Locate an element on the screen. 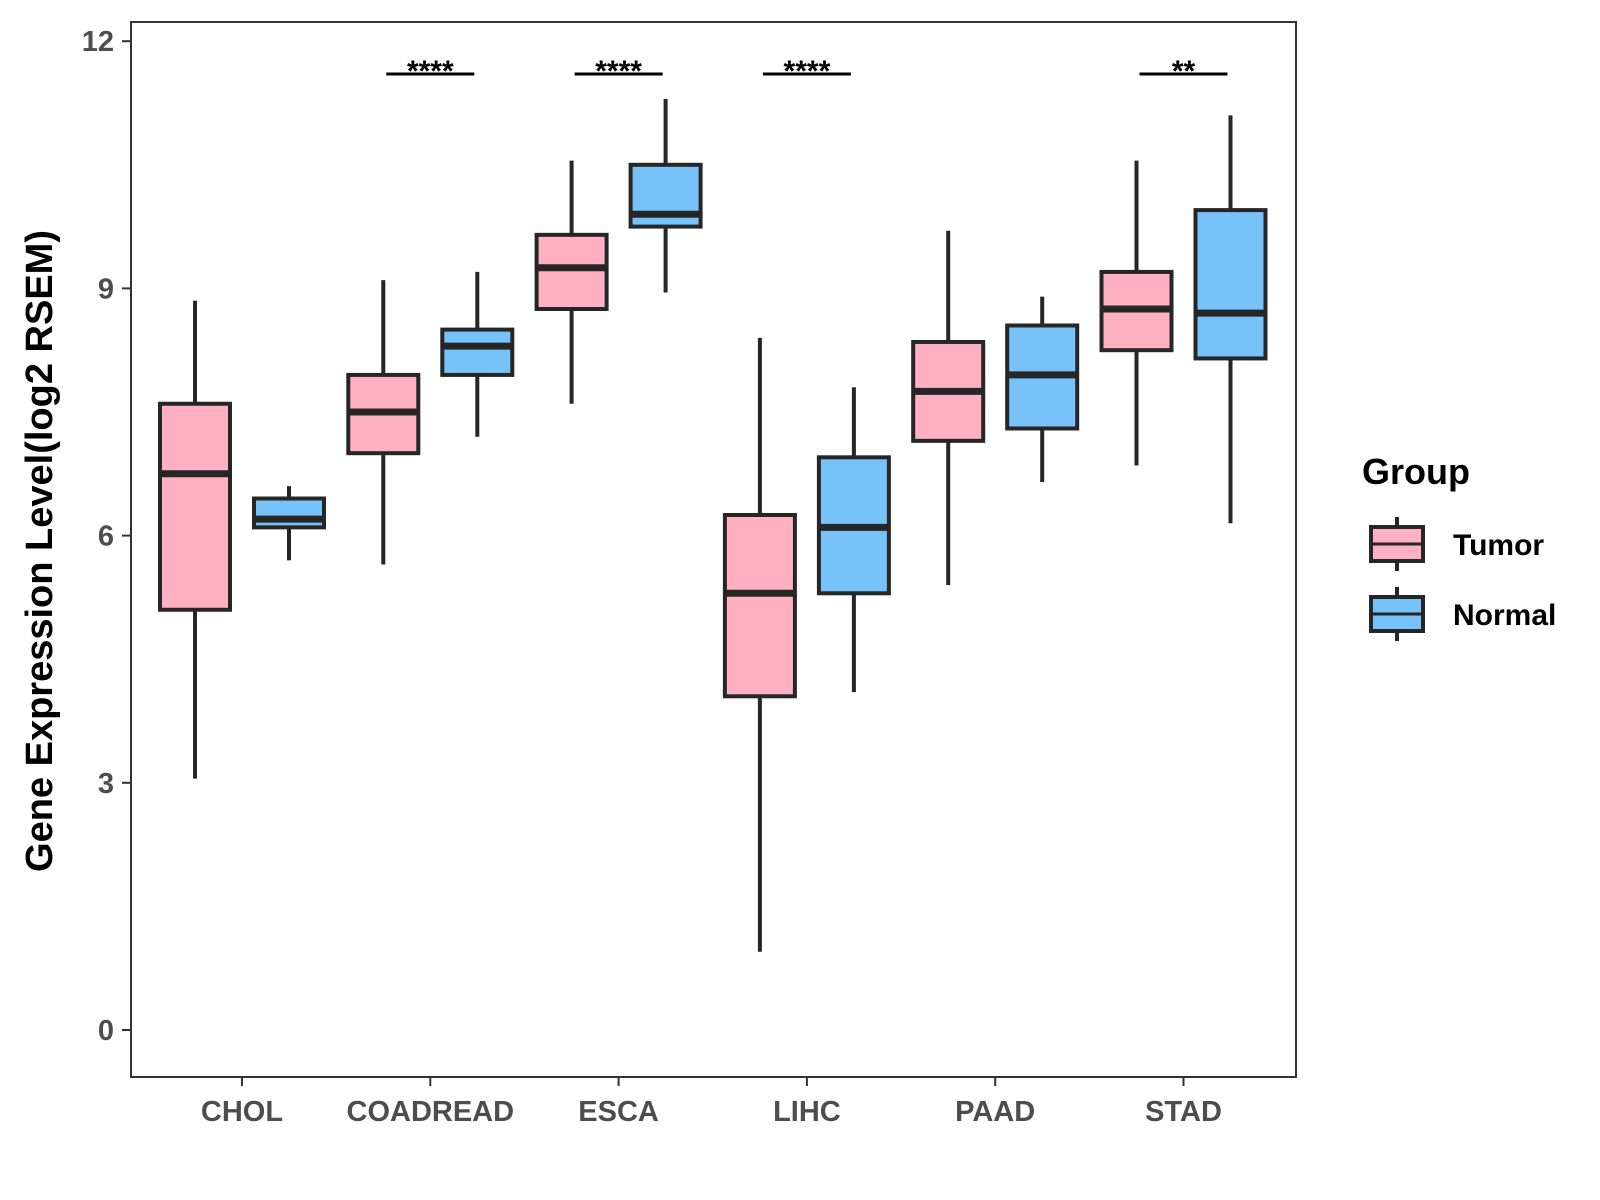 This screenshot has height=1200, width=1600. y-tick-label: 0 is located at coordinates (106, 1031).